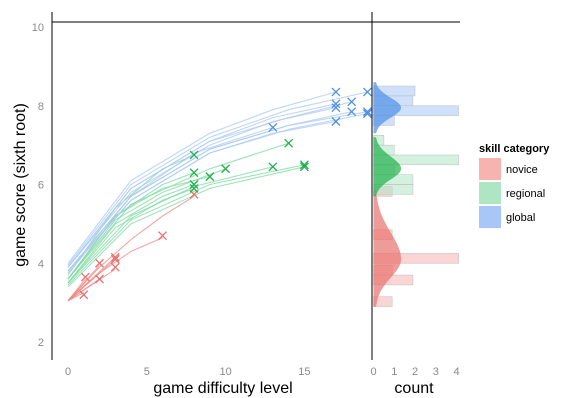 This screenshot has height=398, width=563. I want to click on legend: skill category novice regional global, so click(514, 185).